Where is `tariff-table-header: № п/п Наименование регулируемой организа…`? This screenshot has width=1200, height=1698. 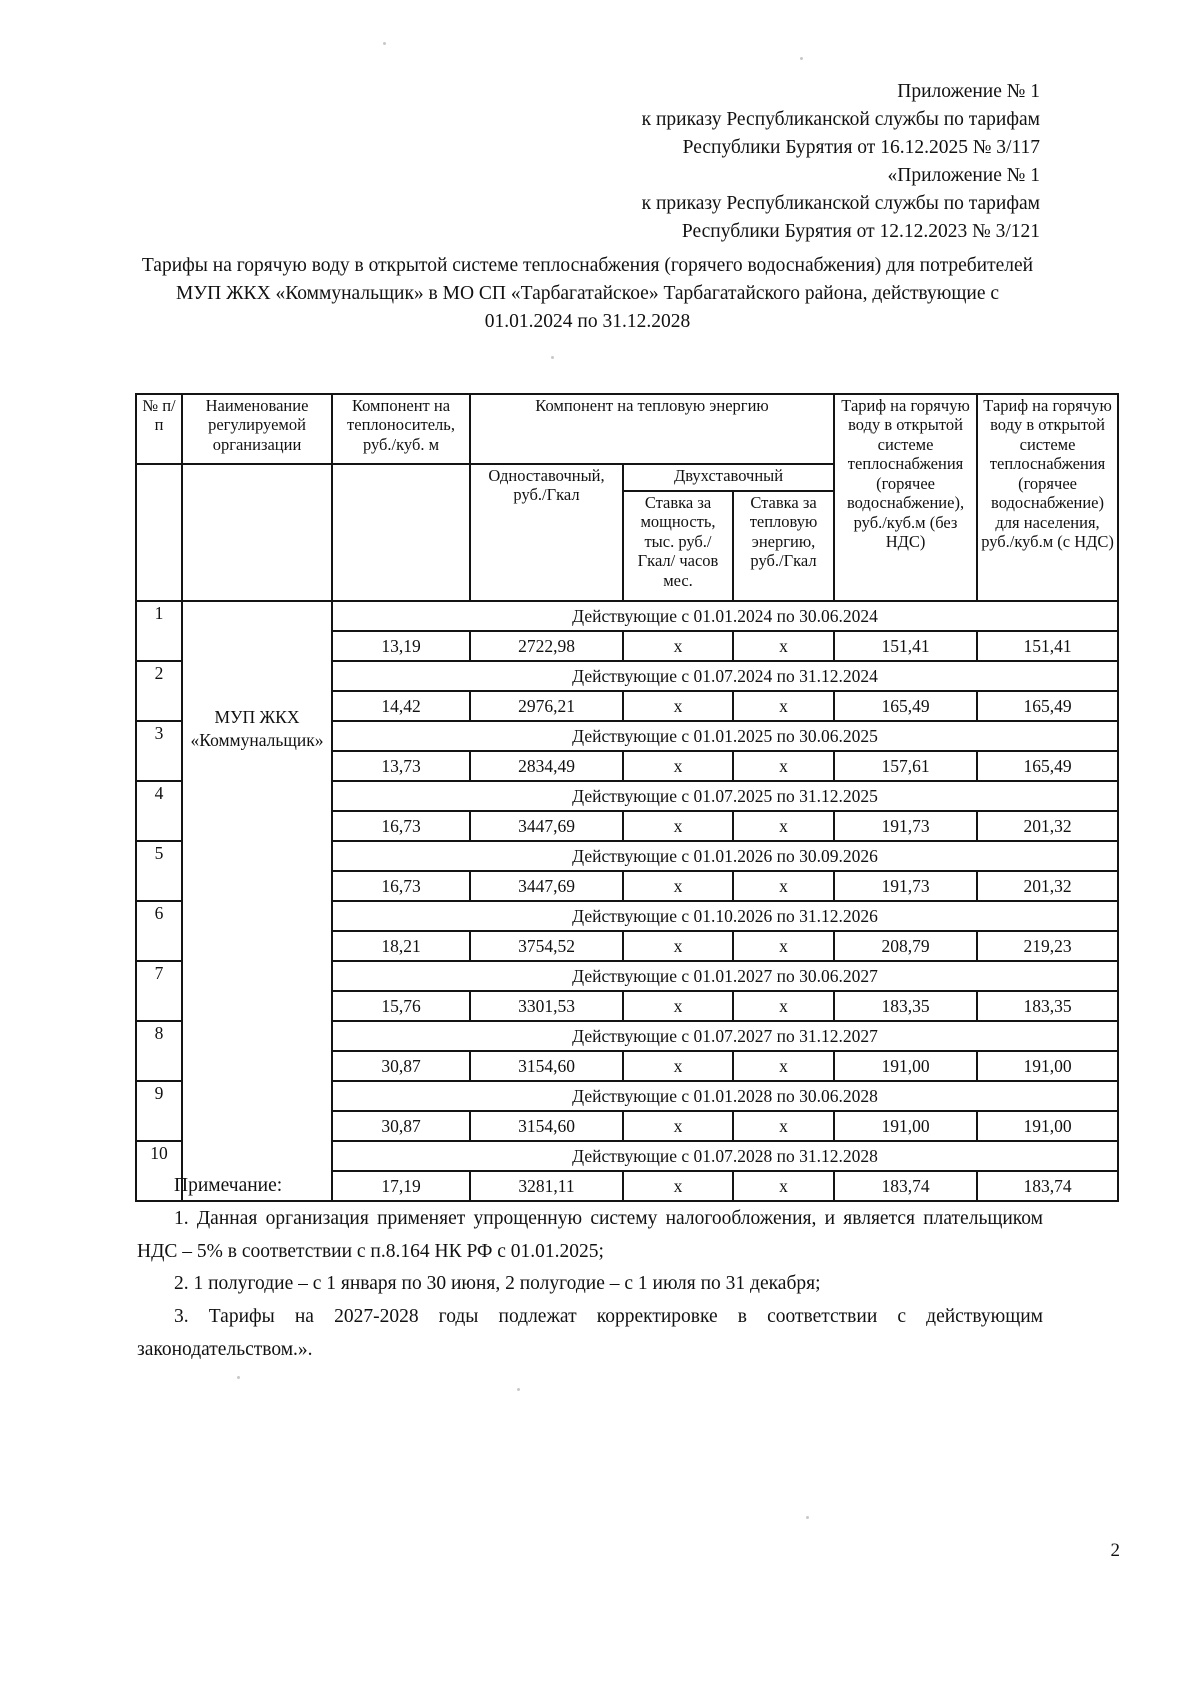 tariff-table-header: № п/п Наименование регулируемой организа… is located at coordinates (627, 497).